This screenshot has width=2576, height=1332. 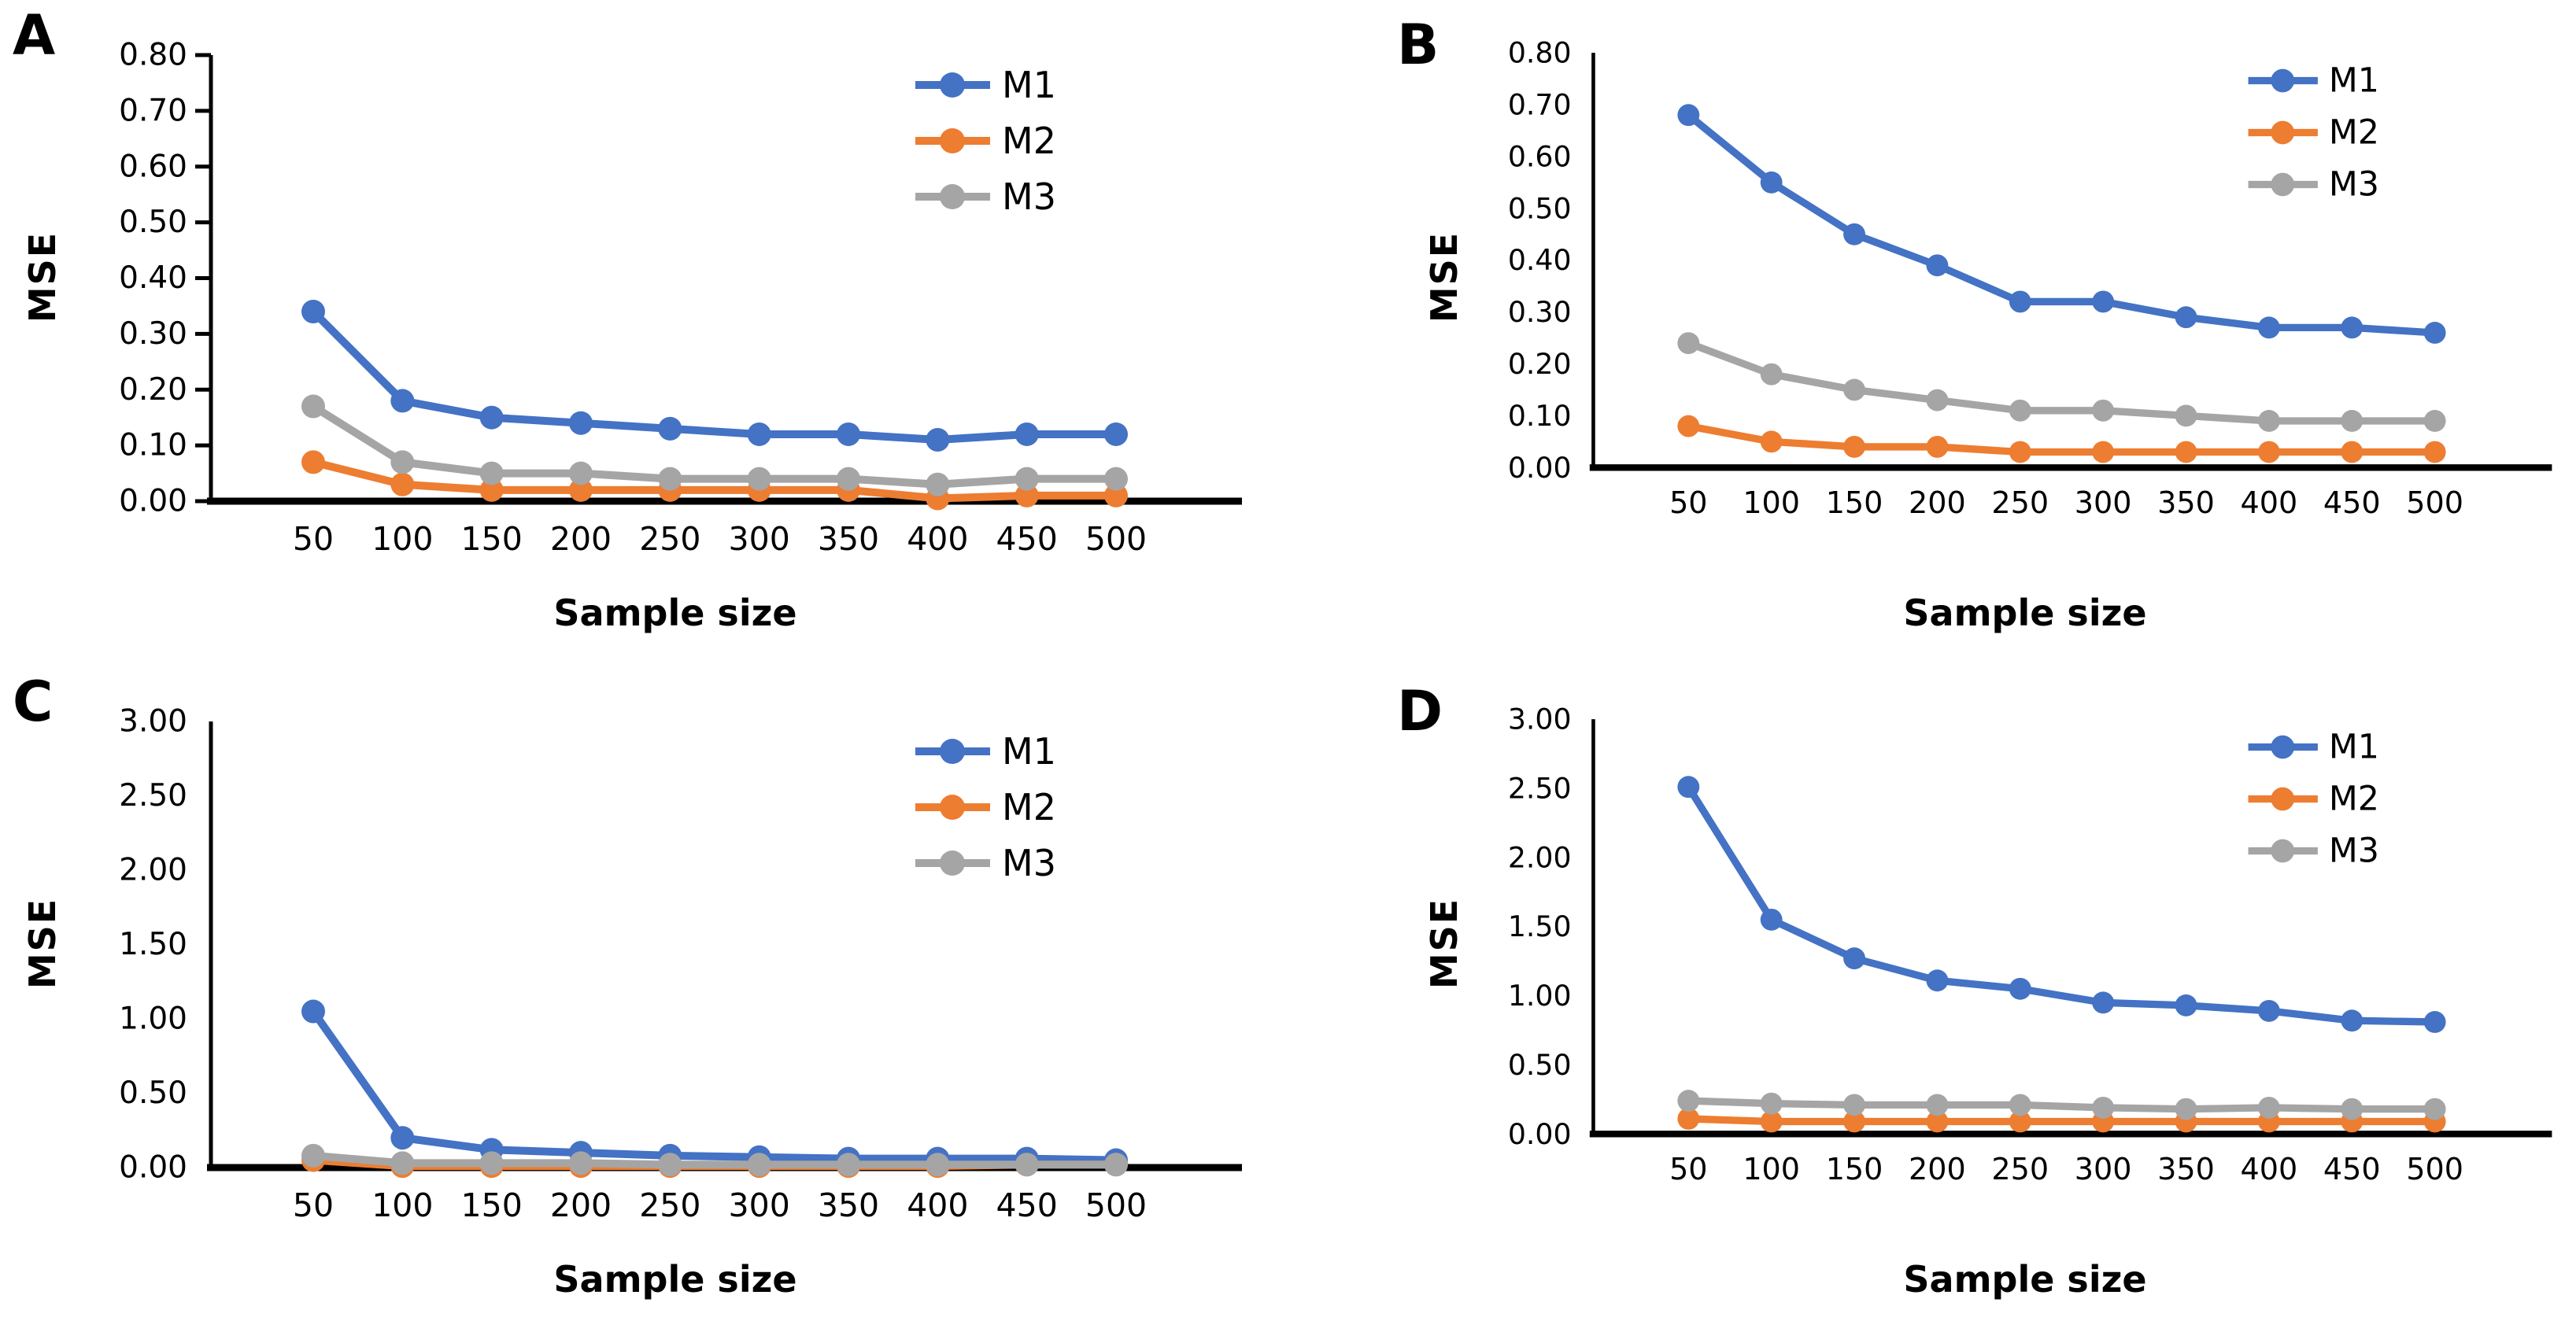 What do you see at coordinates (153, 334) in the screenshot?
I see `y-tick-label: 0.30` at bounding box center [153, 334].